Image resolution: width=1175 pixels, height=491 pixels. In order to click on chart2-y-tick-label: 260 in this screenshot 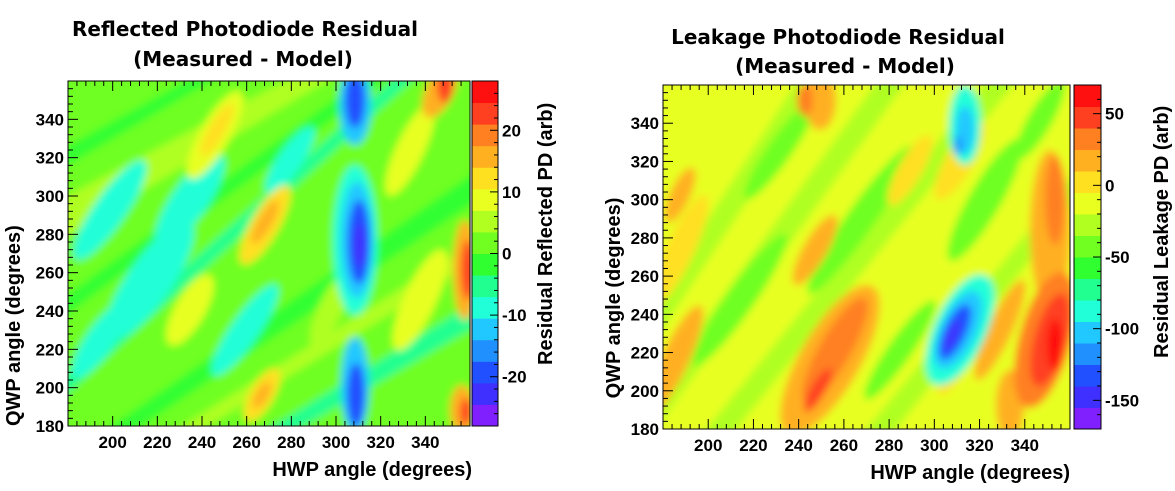, I will do `click(645, 276)`.